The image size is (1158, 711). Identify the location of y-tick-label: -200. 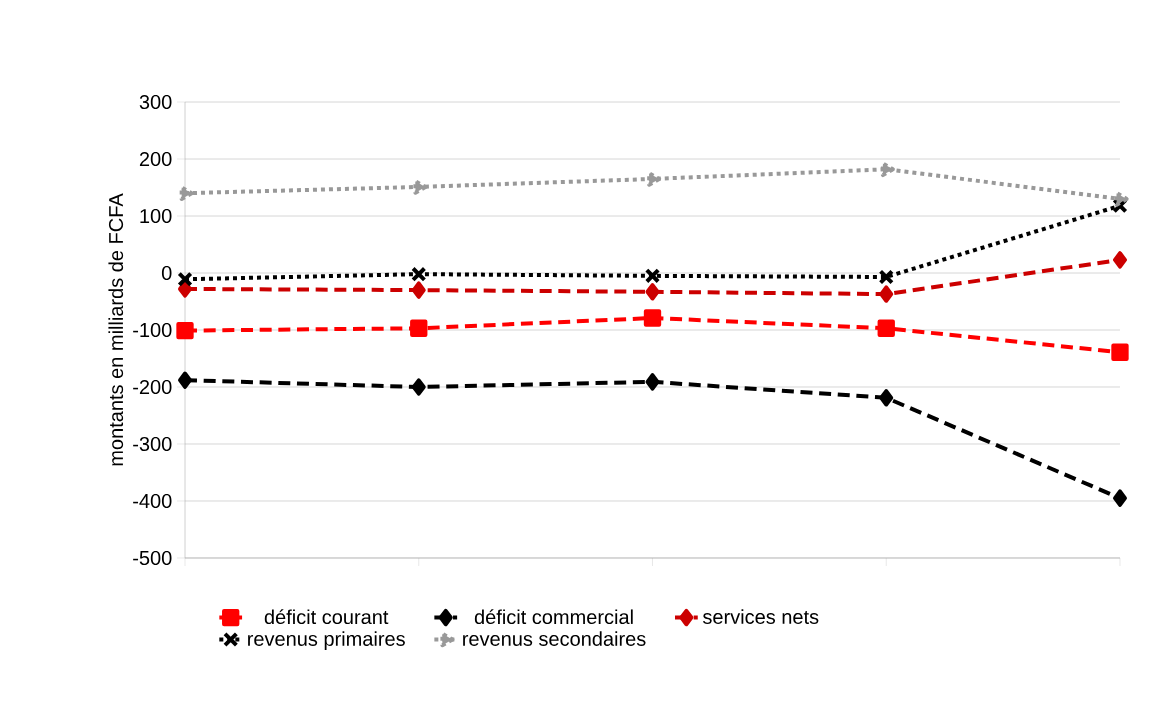
(152, 387).